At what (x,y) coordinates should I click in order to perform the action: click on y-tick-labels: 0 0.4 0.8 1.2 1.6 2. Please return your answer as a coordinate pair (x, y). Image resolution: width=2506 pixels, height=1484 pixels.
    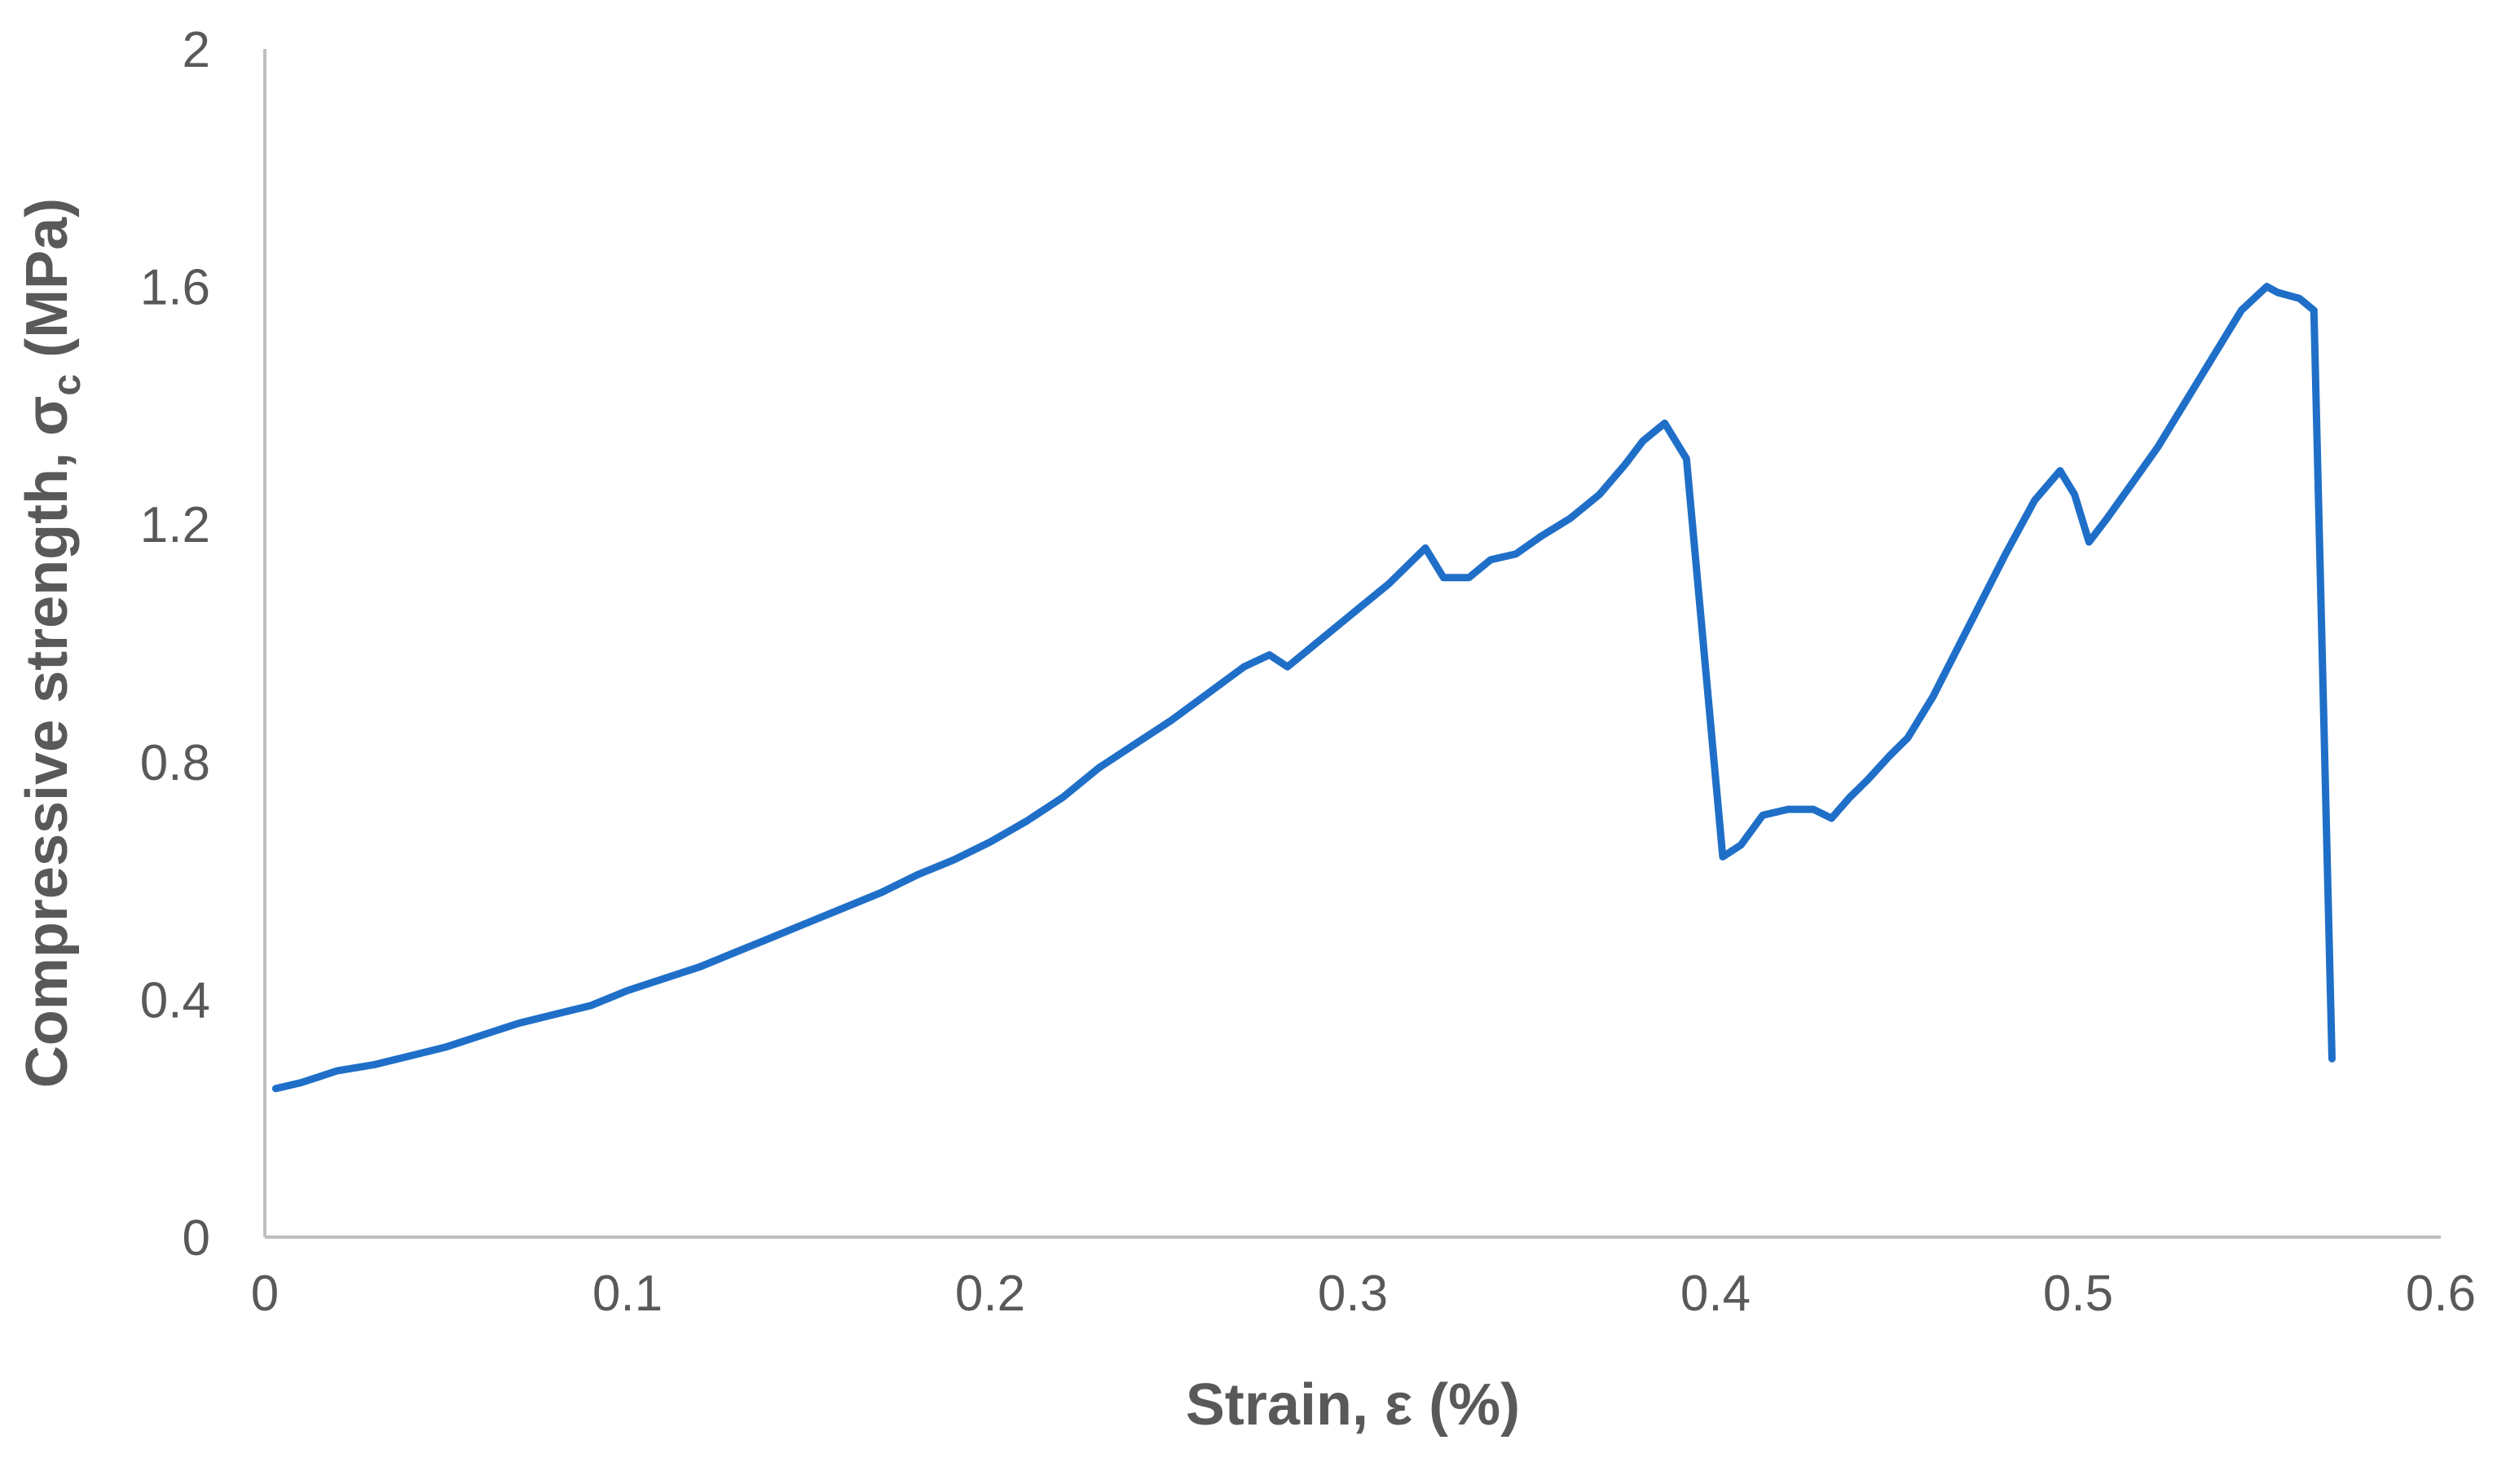
    Looking at the image, I should click on (175, 644).